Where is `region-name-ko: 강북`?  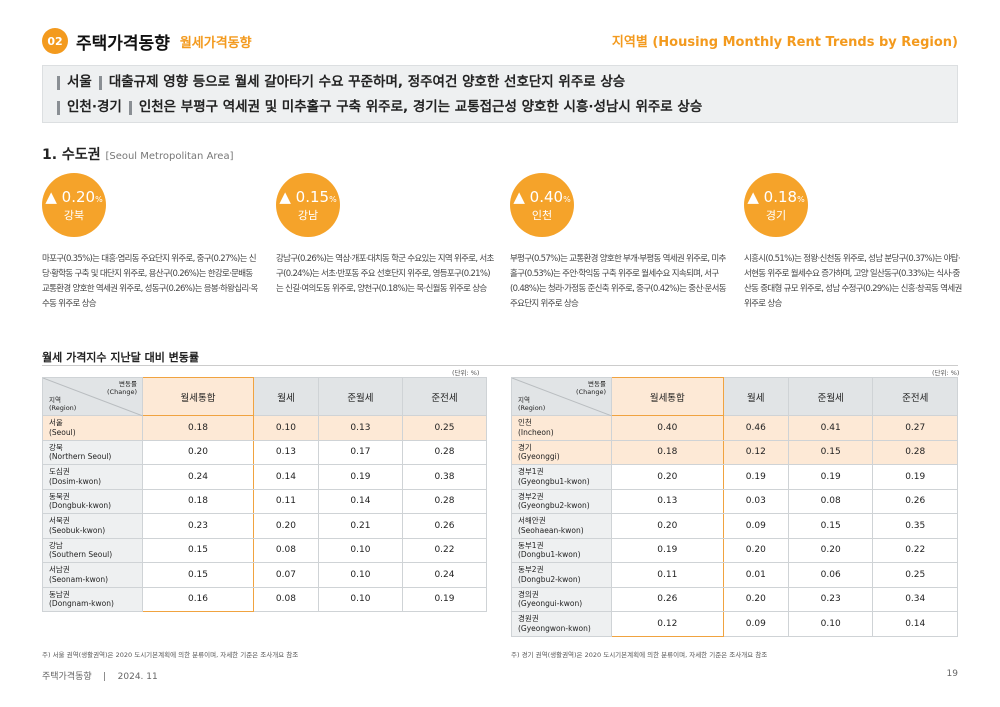 region-name-ko: 강북 is located at coordinates (56, 447).